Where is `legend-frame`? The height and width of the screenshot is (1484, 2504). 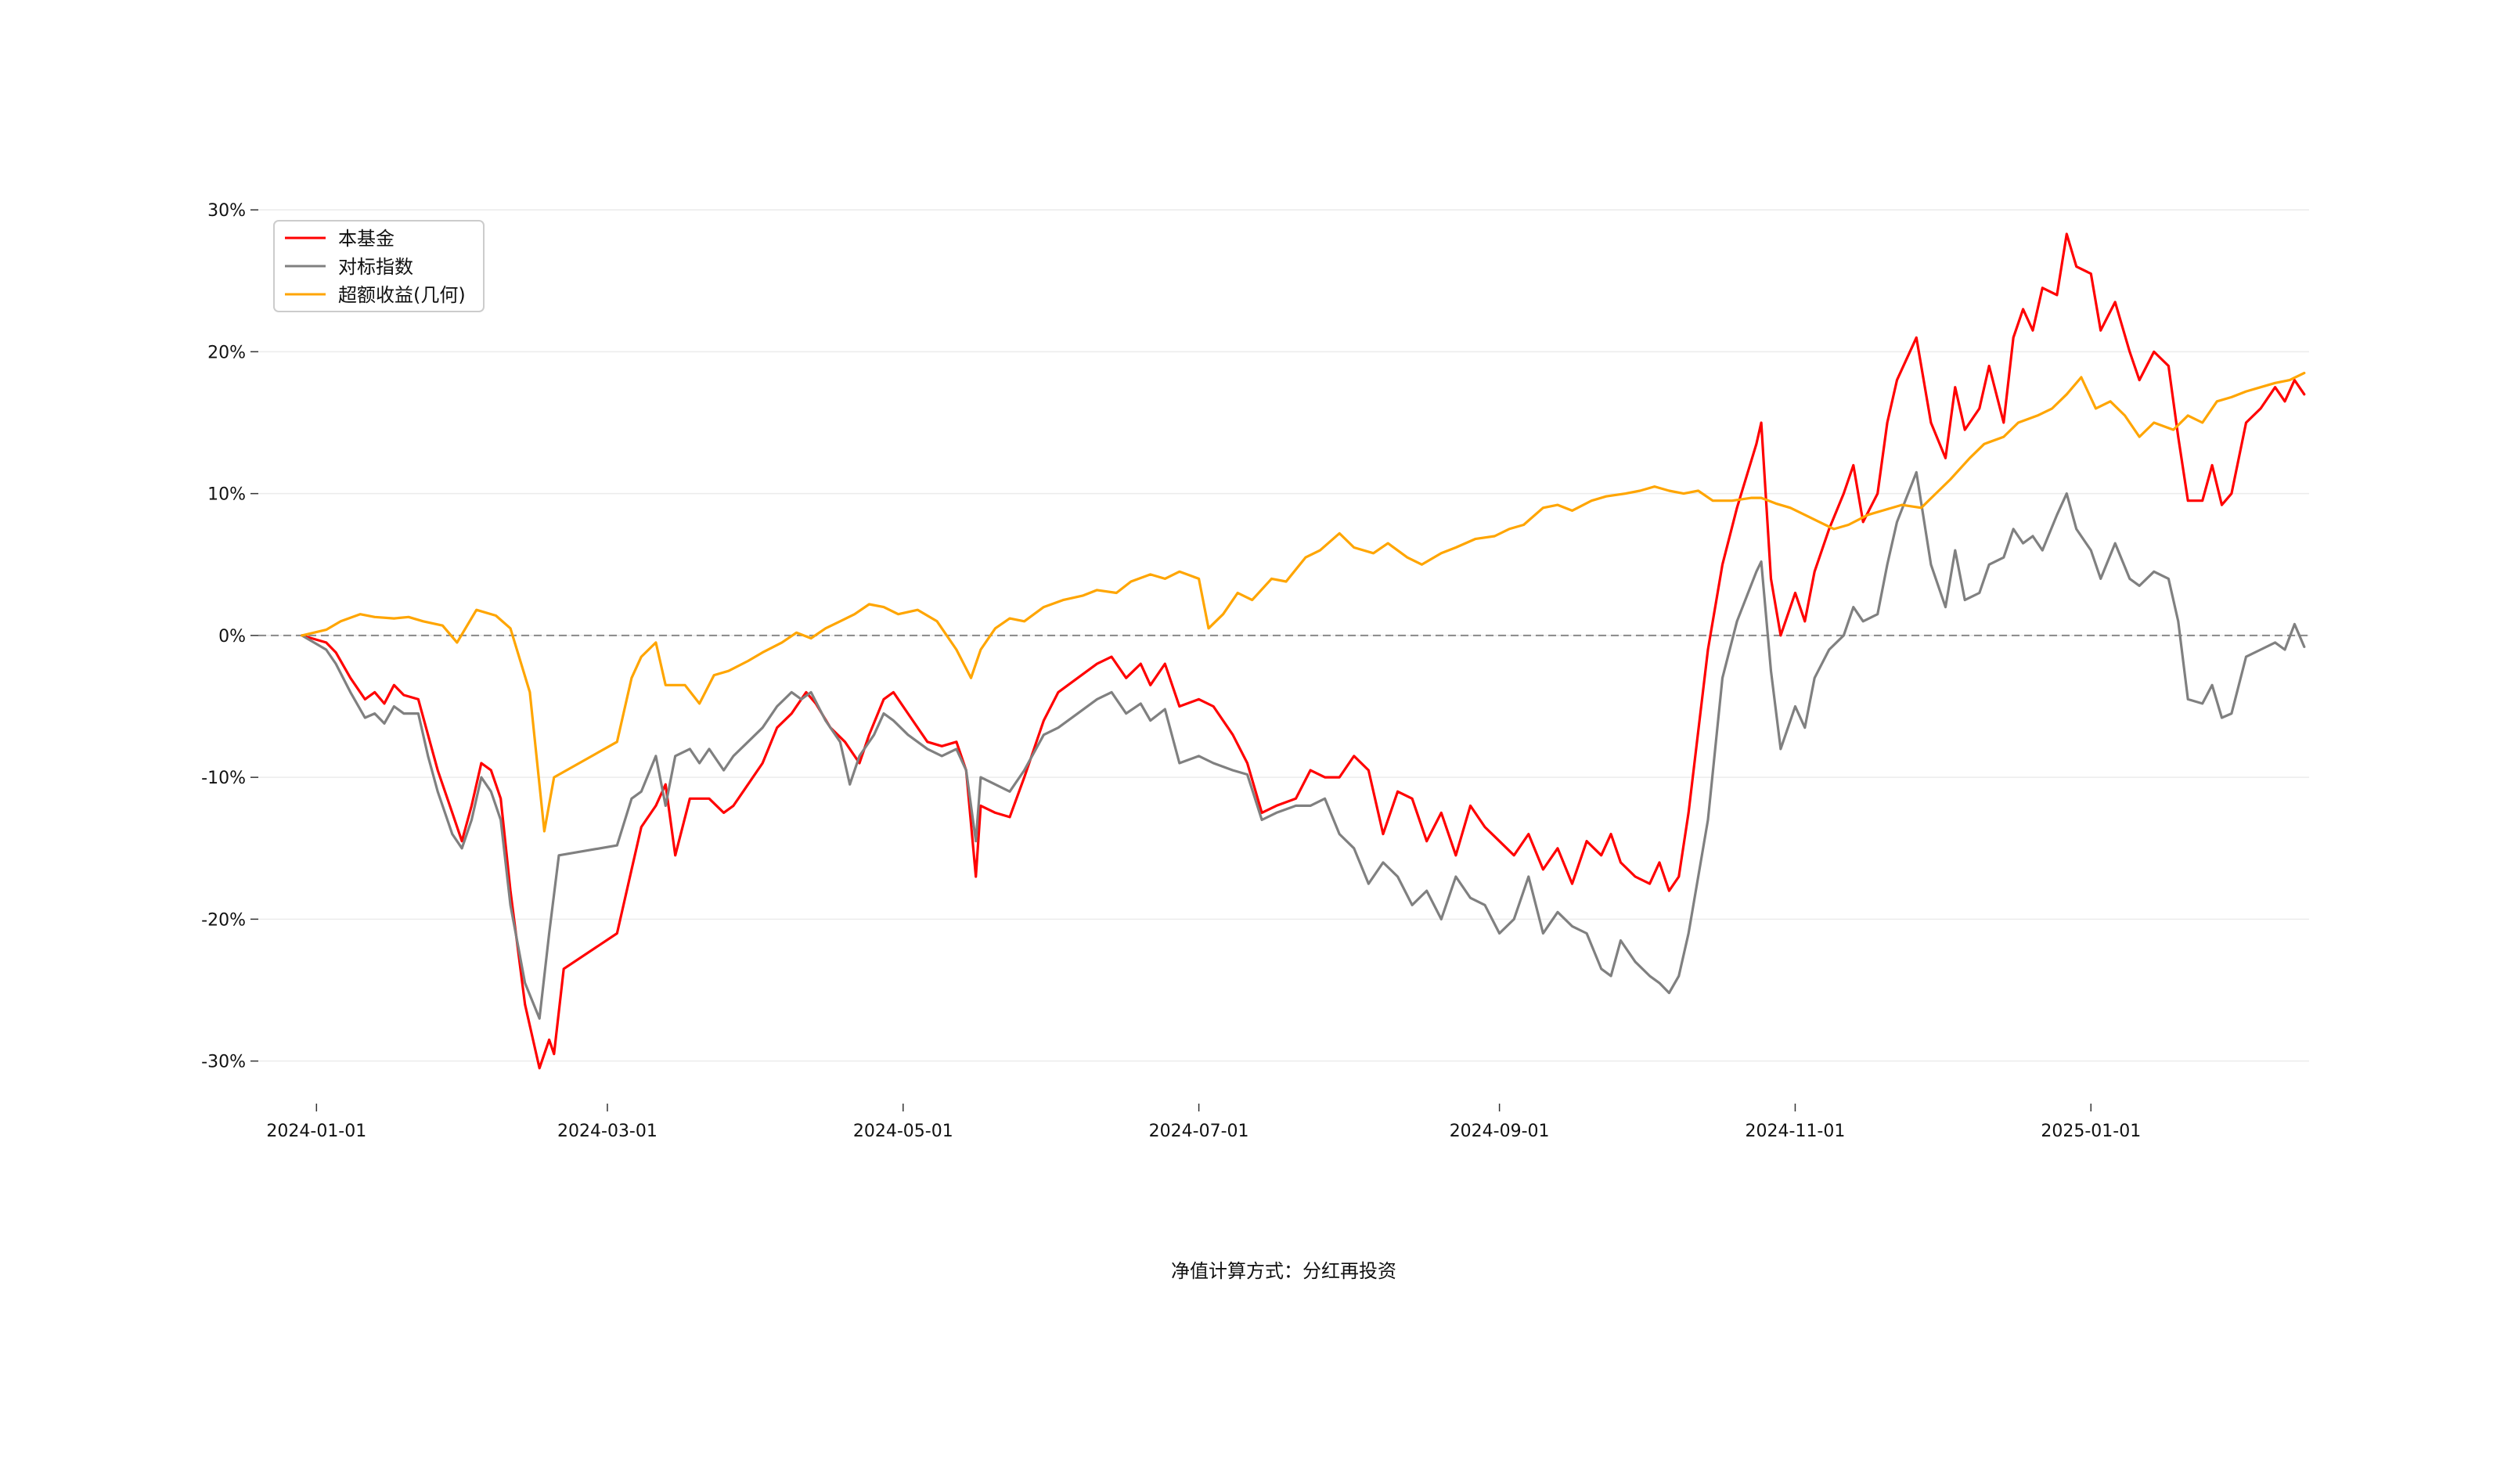
legend-frame is located at coordinates (379, 266).